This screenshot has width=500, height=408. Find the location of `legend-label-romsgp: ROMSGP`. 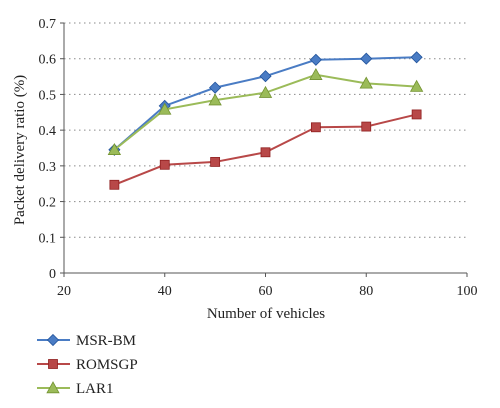

legend-label-romsgp: ROMSGP is located at coordinates (107, 365).